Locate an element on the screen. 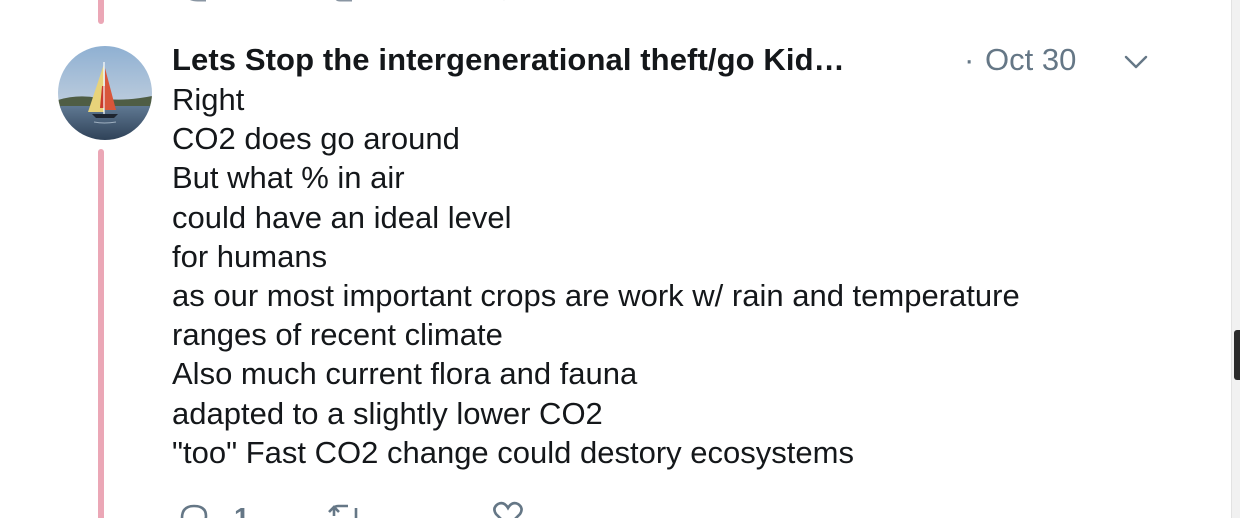  tweet-line: could have an ideal level is located at coordinates (342, 217).